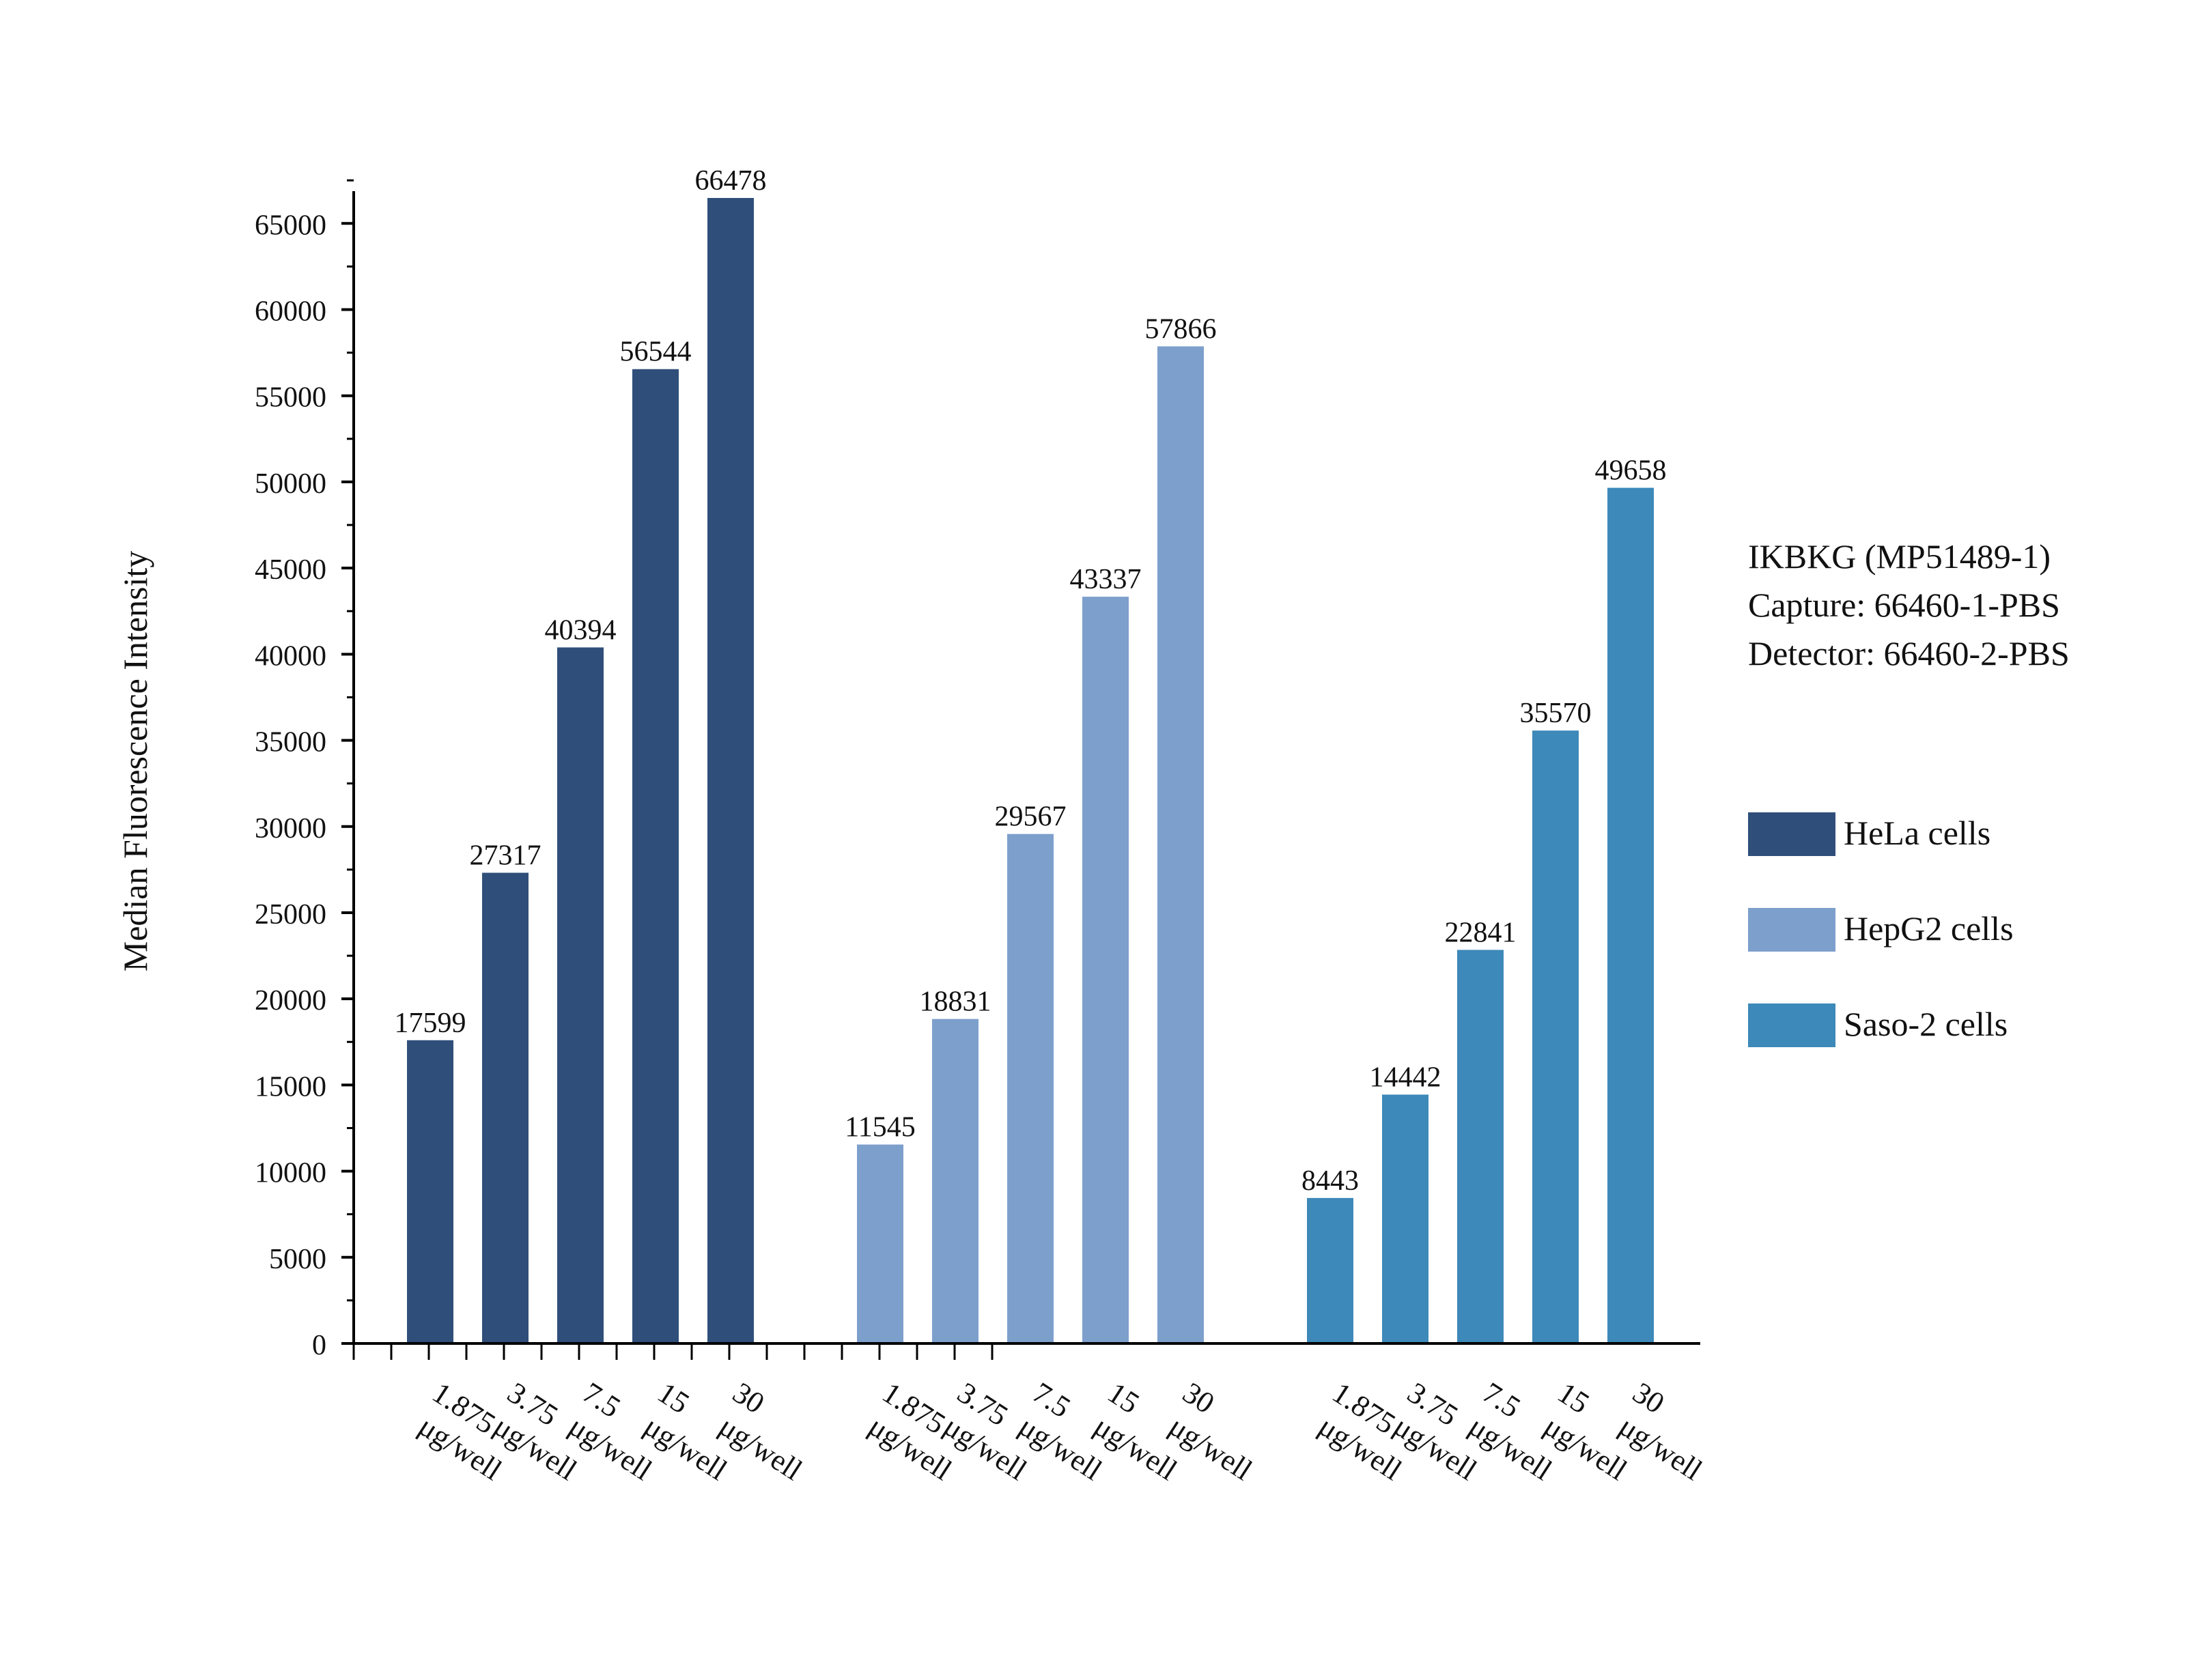 The image size is (2196, 1680). I want to click on bar-value-label: 35570, so click(1556, 713).